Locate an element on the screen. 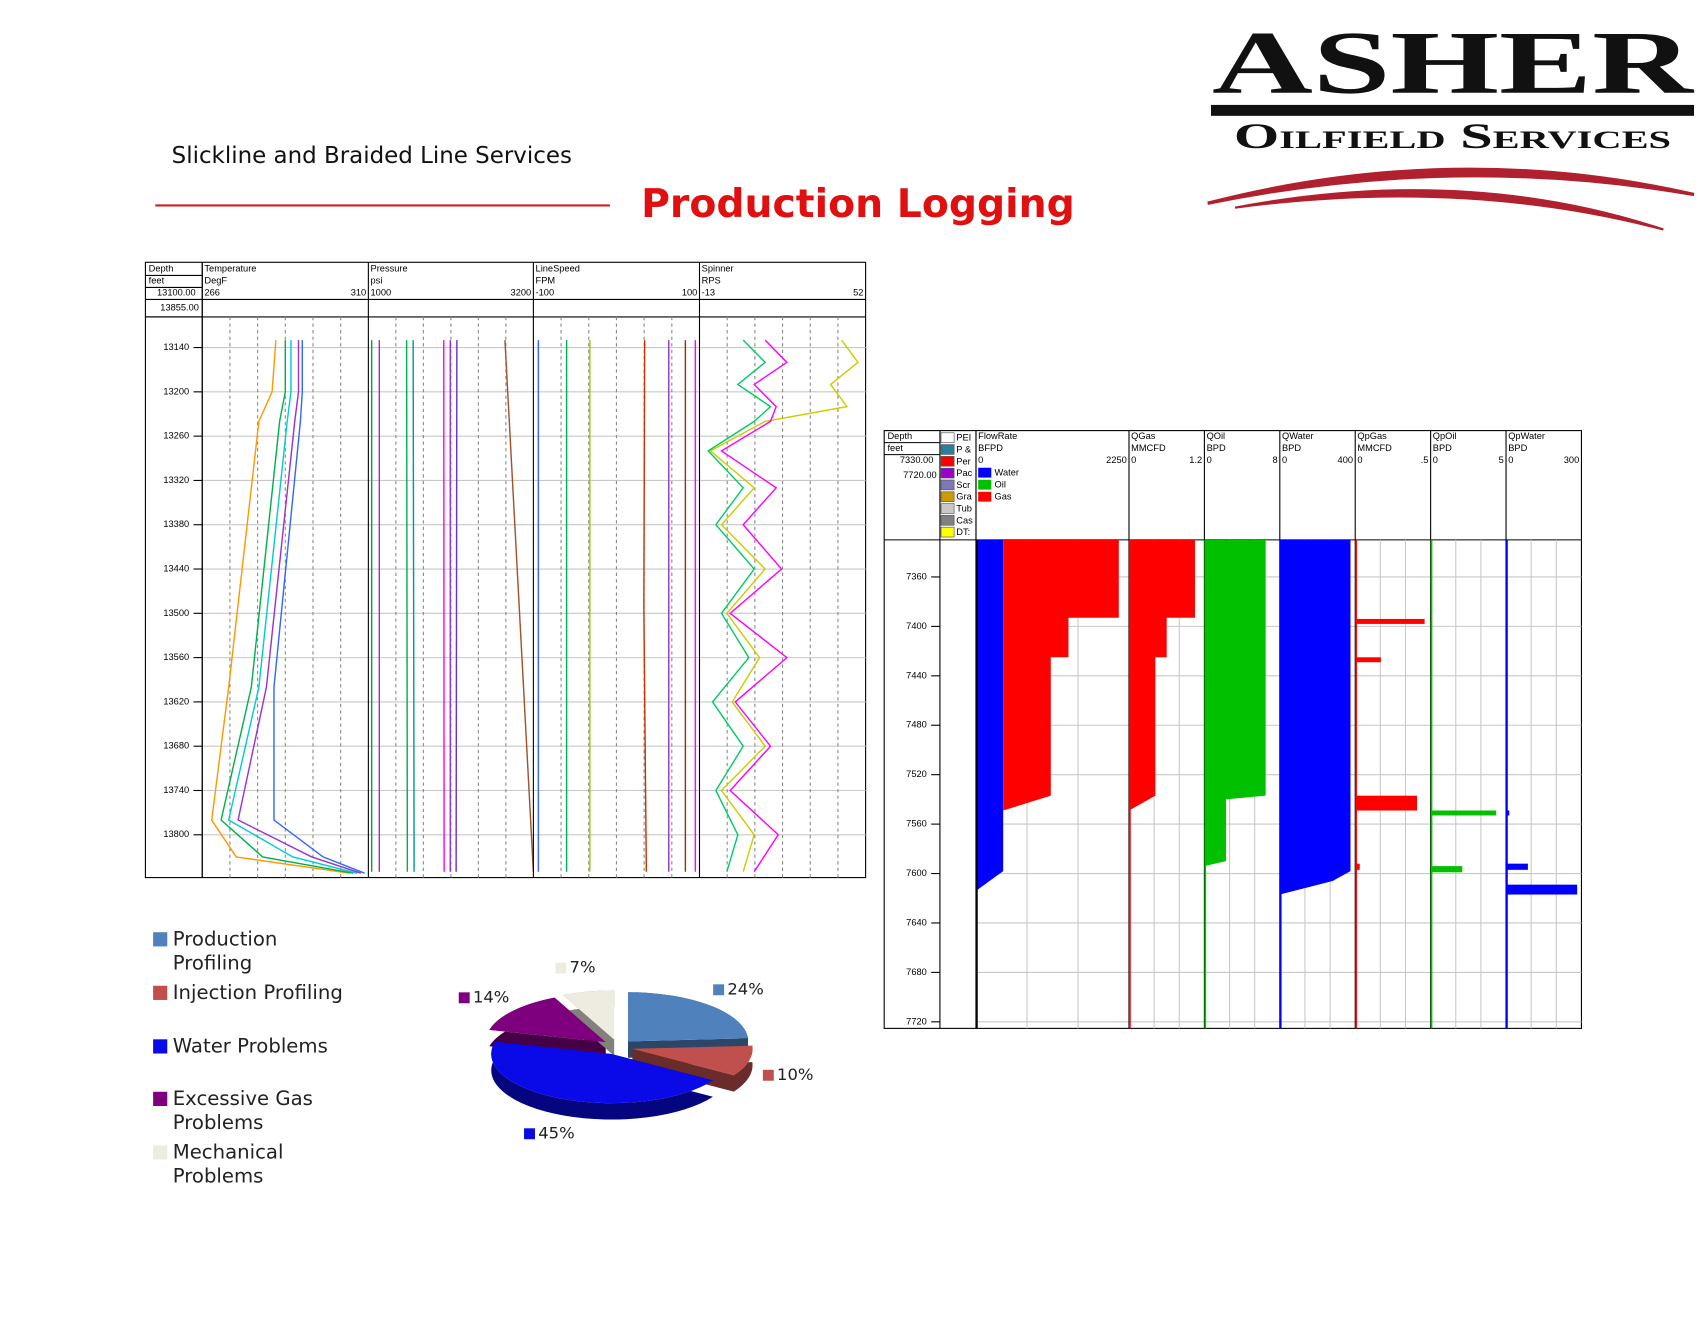 Image resolution: width=1705 pixels, height=1318 pixels. pie-chart: 24% 10% 45% 14% 7% is located at coordinates (635, 1050).